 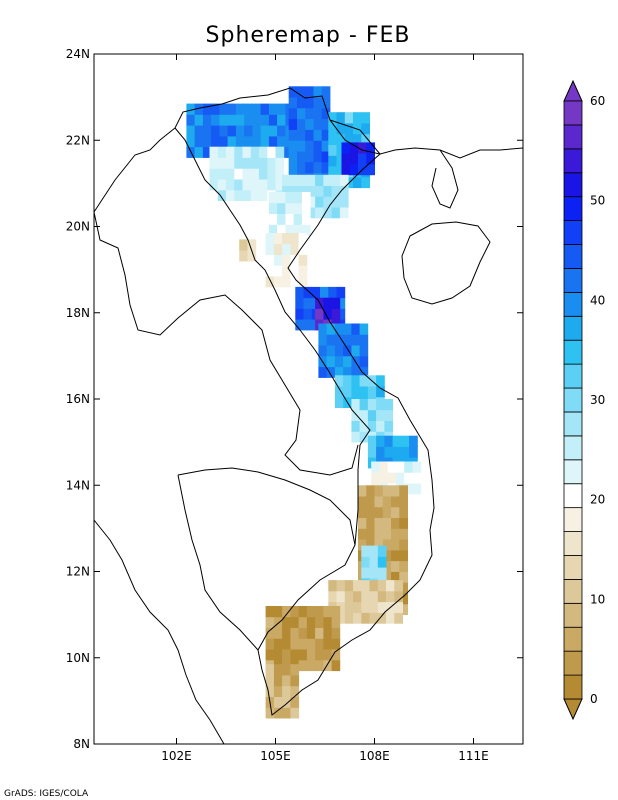 I want to click on leizhou-peninsula, so click(x=445, y=179).